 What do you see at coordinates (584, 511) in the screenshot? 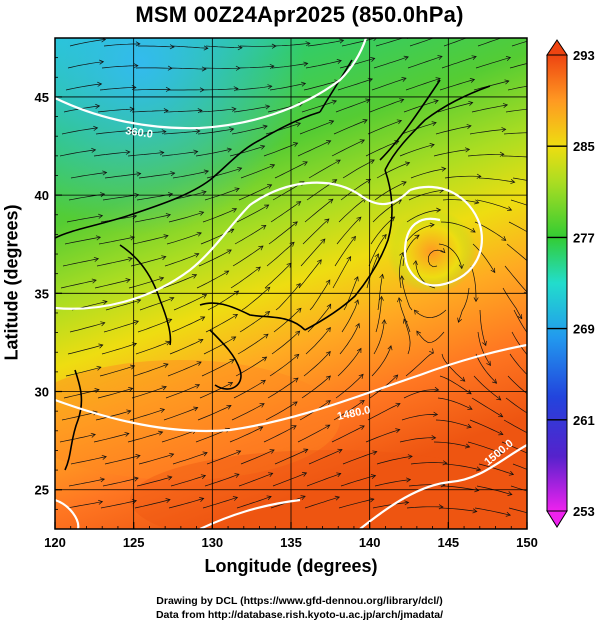
I see `colorbar-tick-label: 253` at bounding box center [584, 511].